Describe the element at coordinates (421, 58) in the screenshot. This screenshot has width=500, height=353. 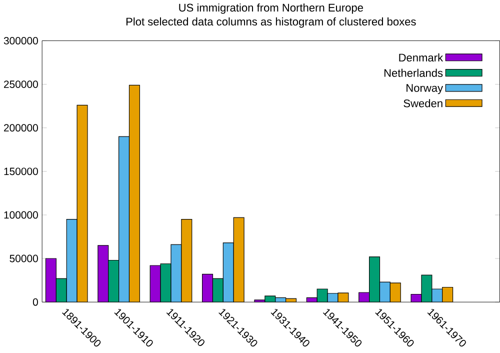
I see `legend-label: Denmark` at that location.